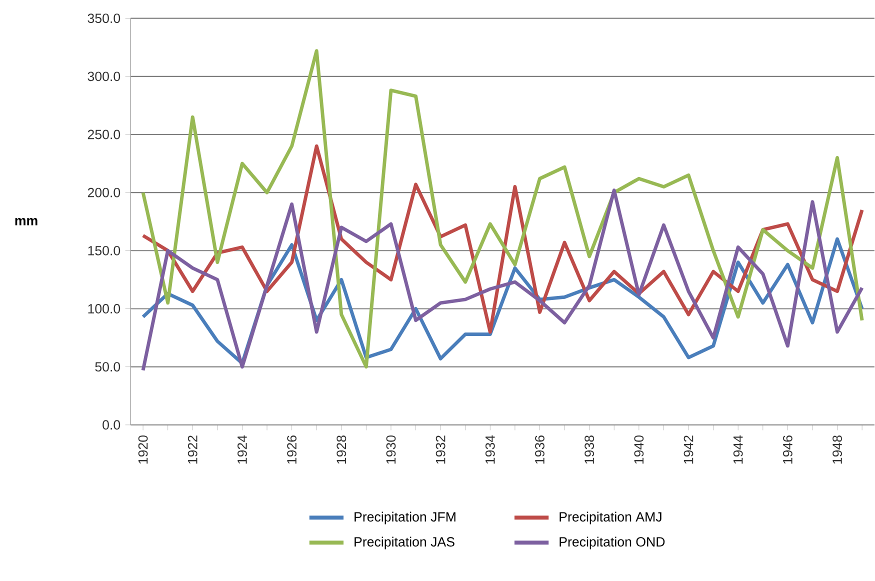  What do you see at coordinates (104, 251) in the screenshot?
I see `y-tick-label: 150.0` at bounding box center [104, 251].